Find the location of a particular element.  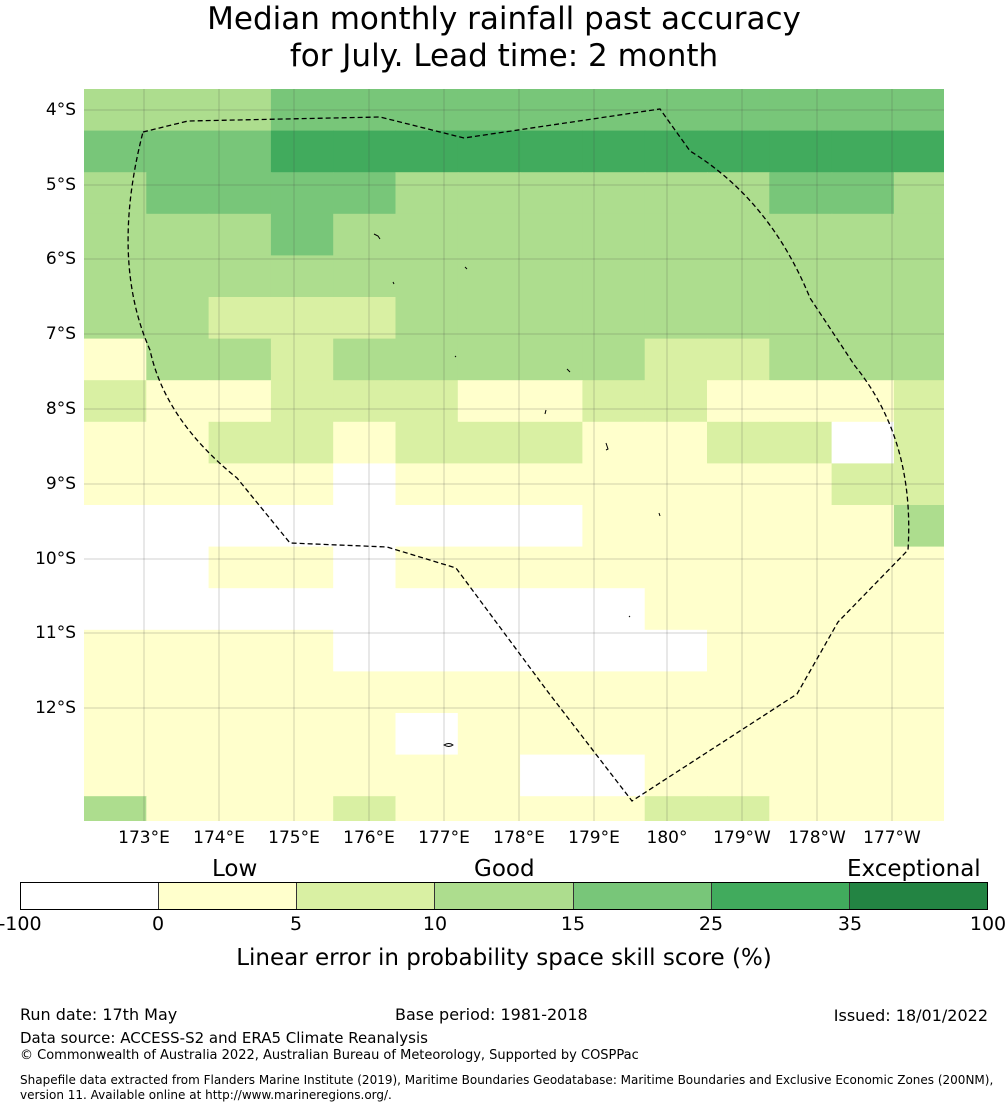

lon-label-176e: 176°E is located at coordinates (369, 838).